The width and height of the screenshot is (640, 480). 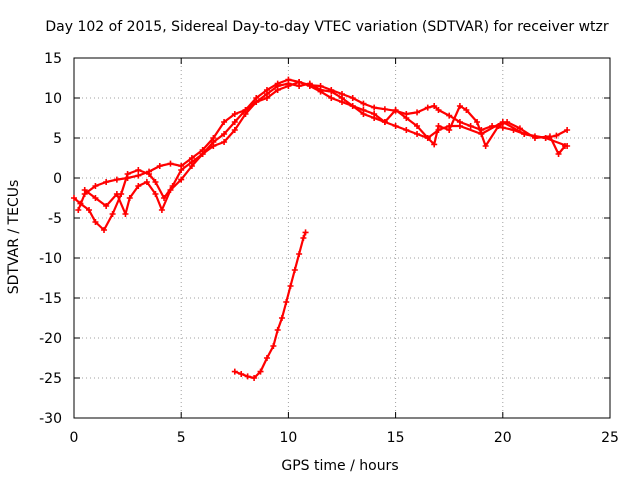 I want to click on x-tick-label: 0, so click(x=74, y=438).